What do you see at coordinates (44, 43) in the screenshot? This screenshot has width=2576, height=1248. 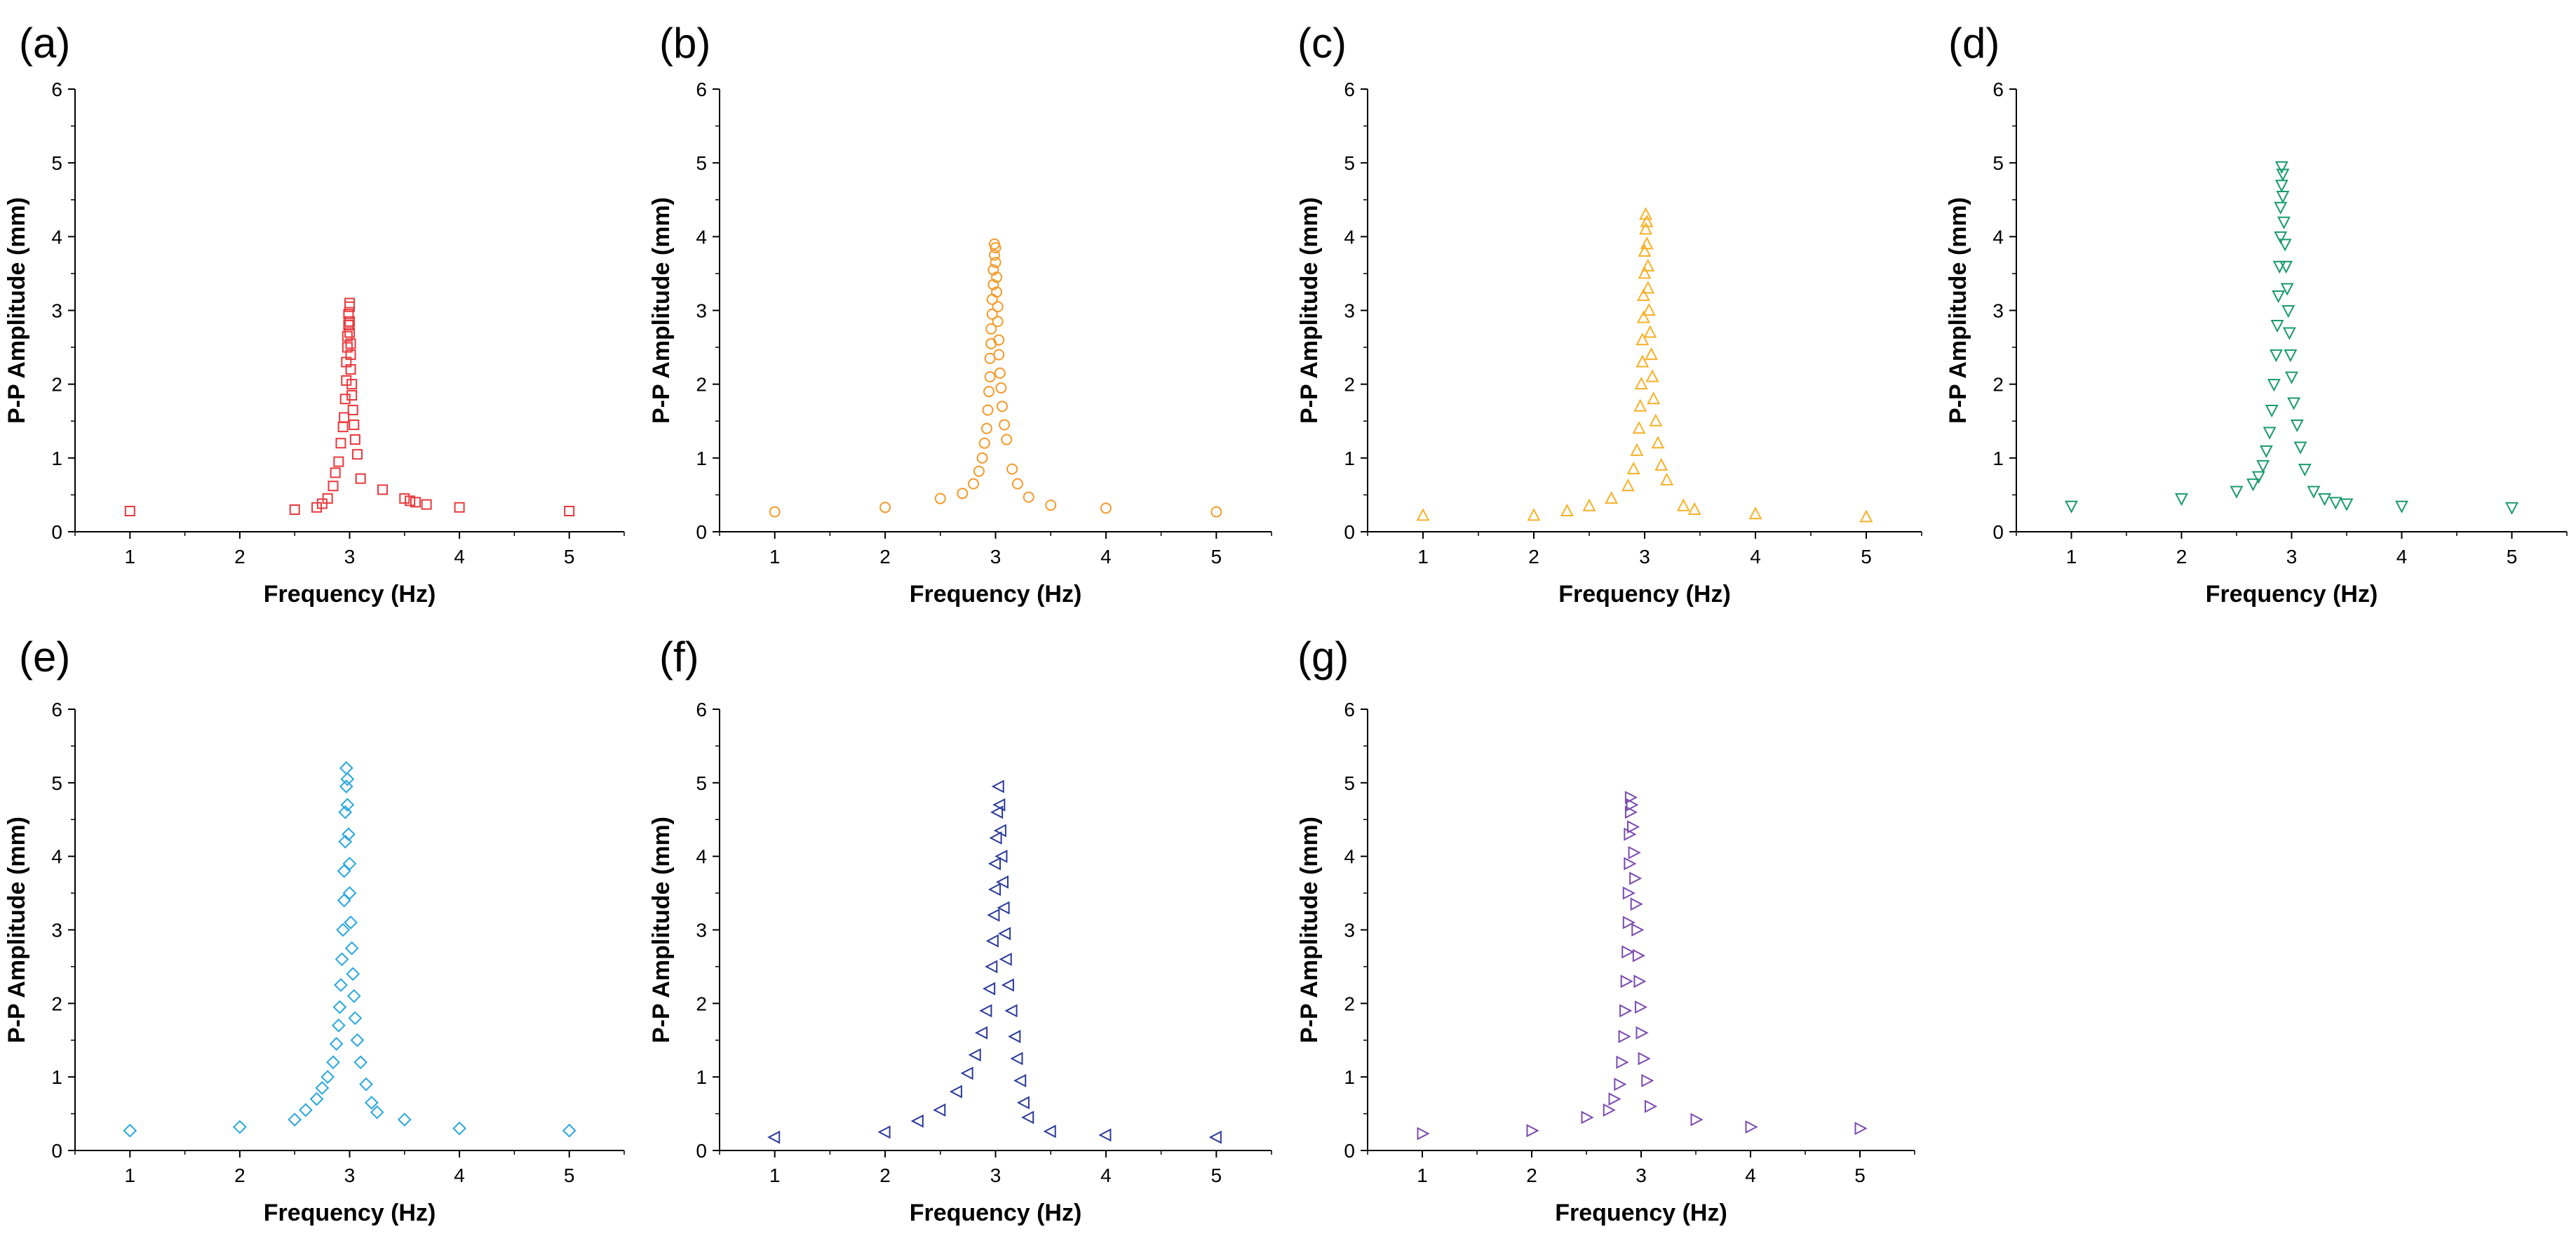 I see `panel-label-a: (a)` at bounding box center [44, 43].